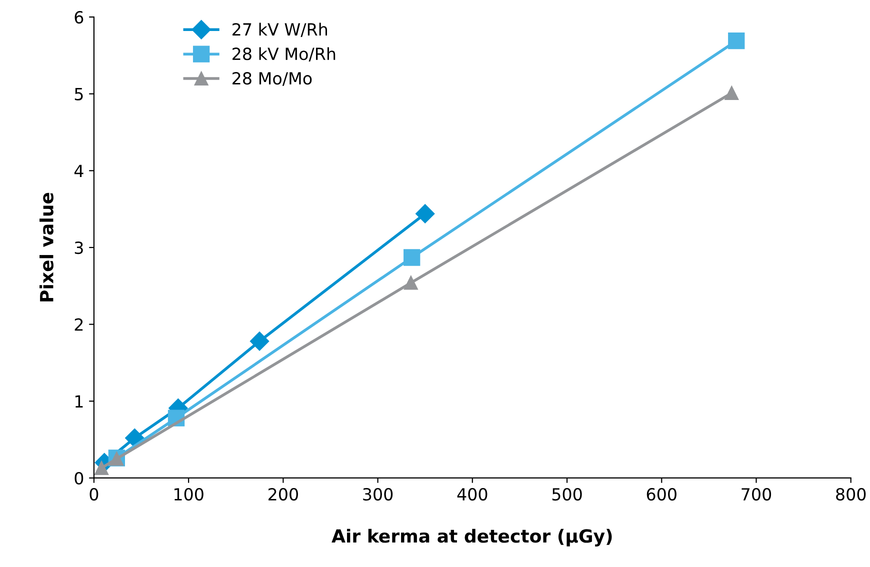 This screenshot has height=567, width=870. Describe the element at coordinates (79, 17) in the screenshot. I see `y-tick-label: 6` at that location.